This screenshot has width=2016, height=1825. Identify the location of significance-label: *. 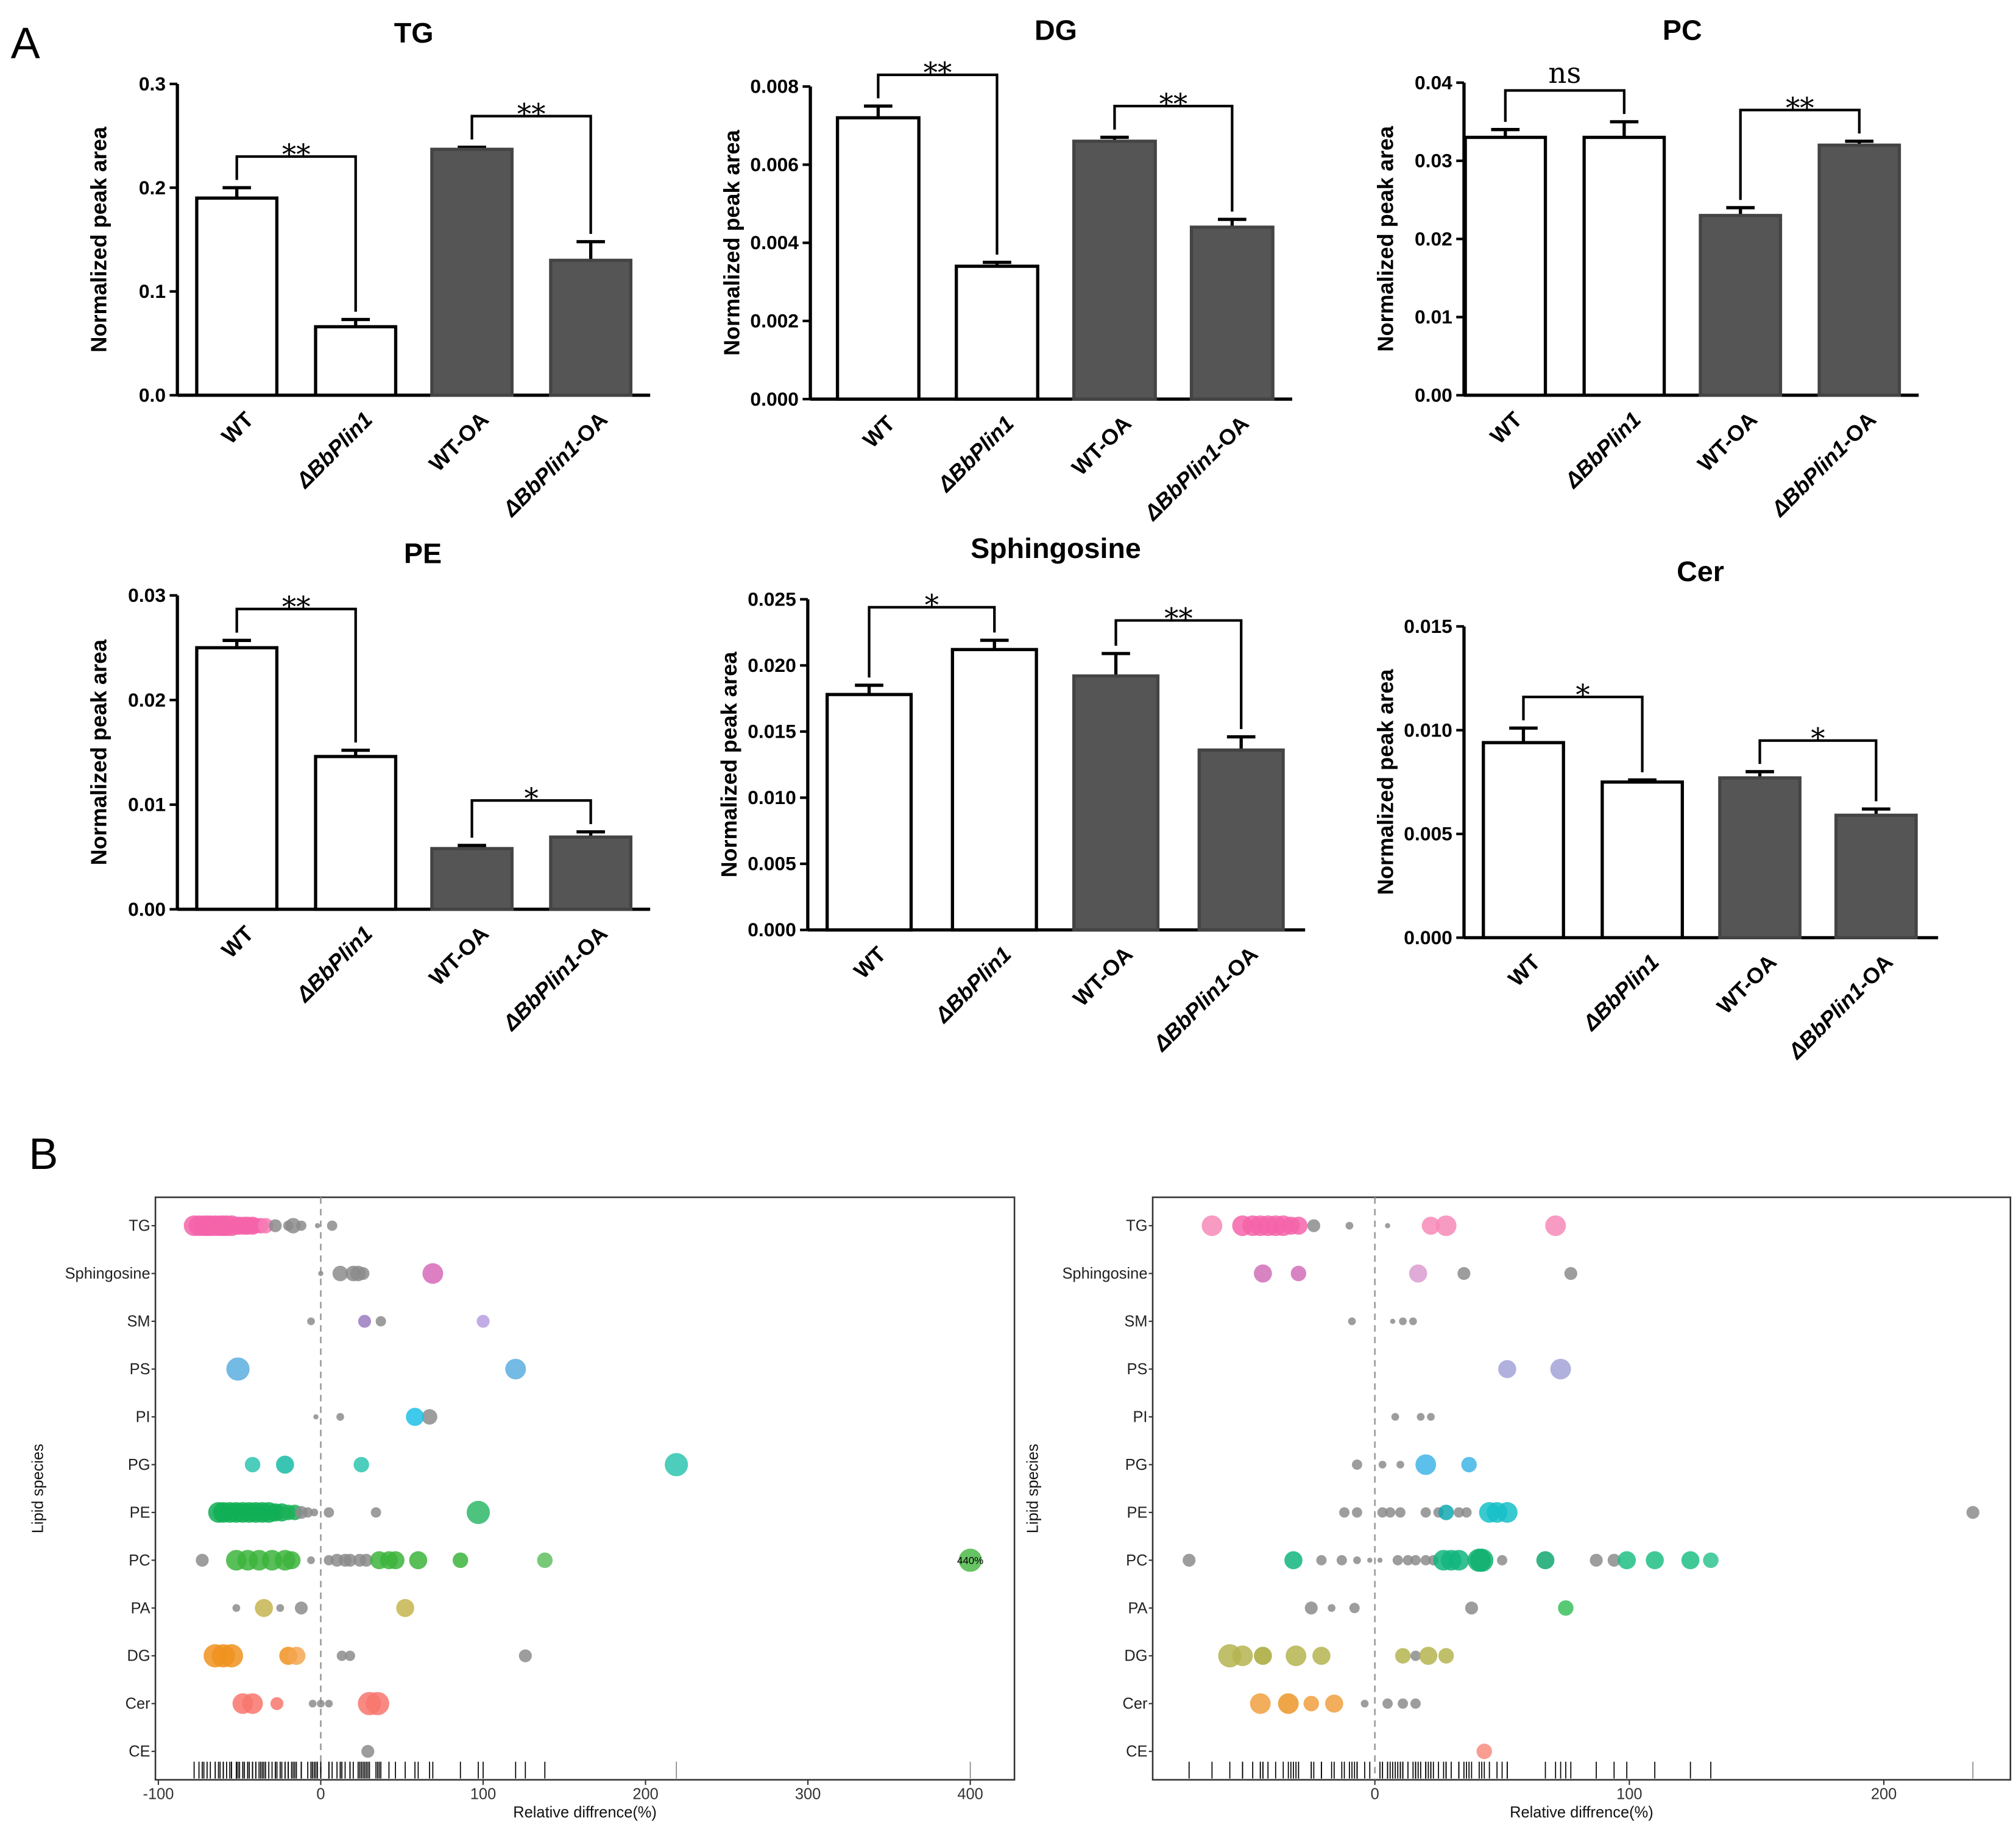
(531, 798).